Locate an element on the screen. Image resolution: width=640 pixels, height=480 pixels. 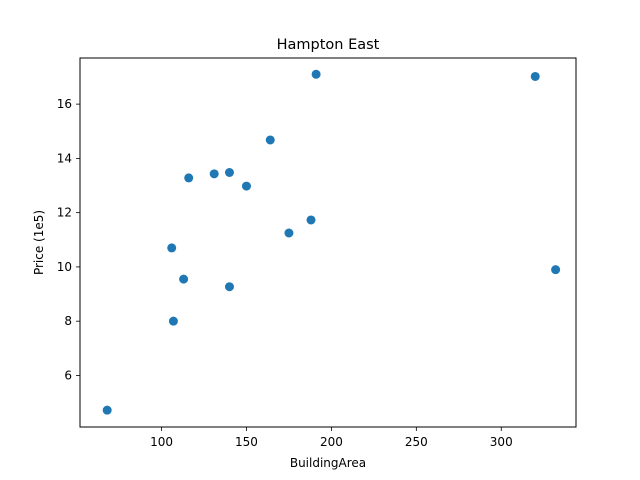
y-tick-label: 14 is located at coordinates (64, 158).